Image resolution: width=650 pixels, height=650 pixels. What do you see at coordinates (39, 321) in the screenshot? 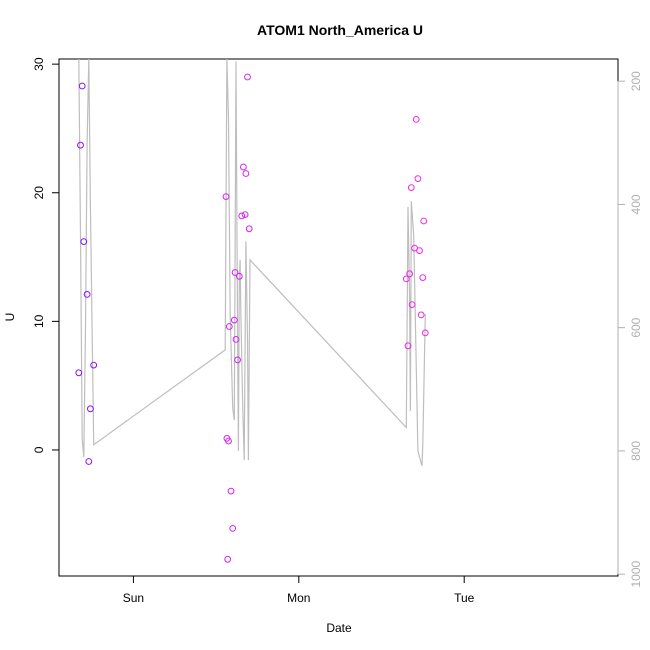
I see `y-tick-label: 10` at bounding box center [39, 321].